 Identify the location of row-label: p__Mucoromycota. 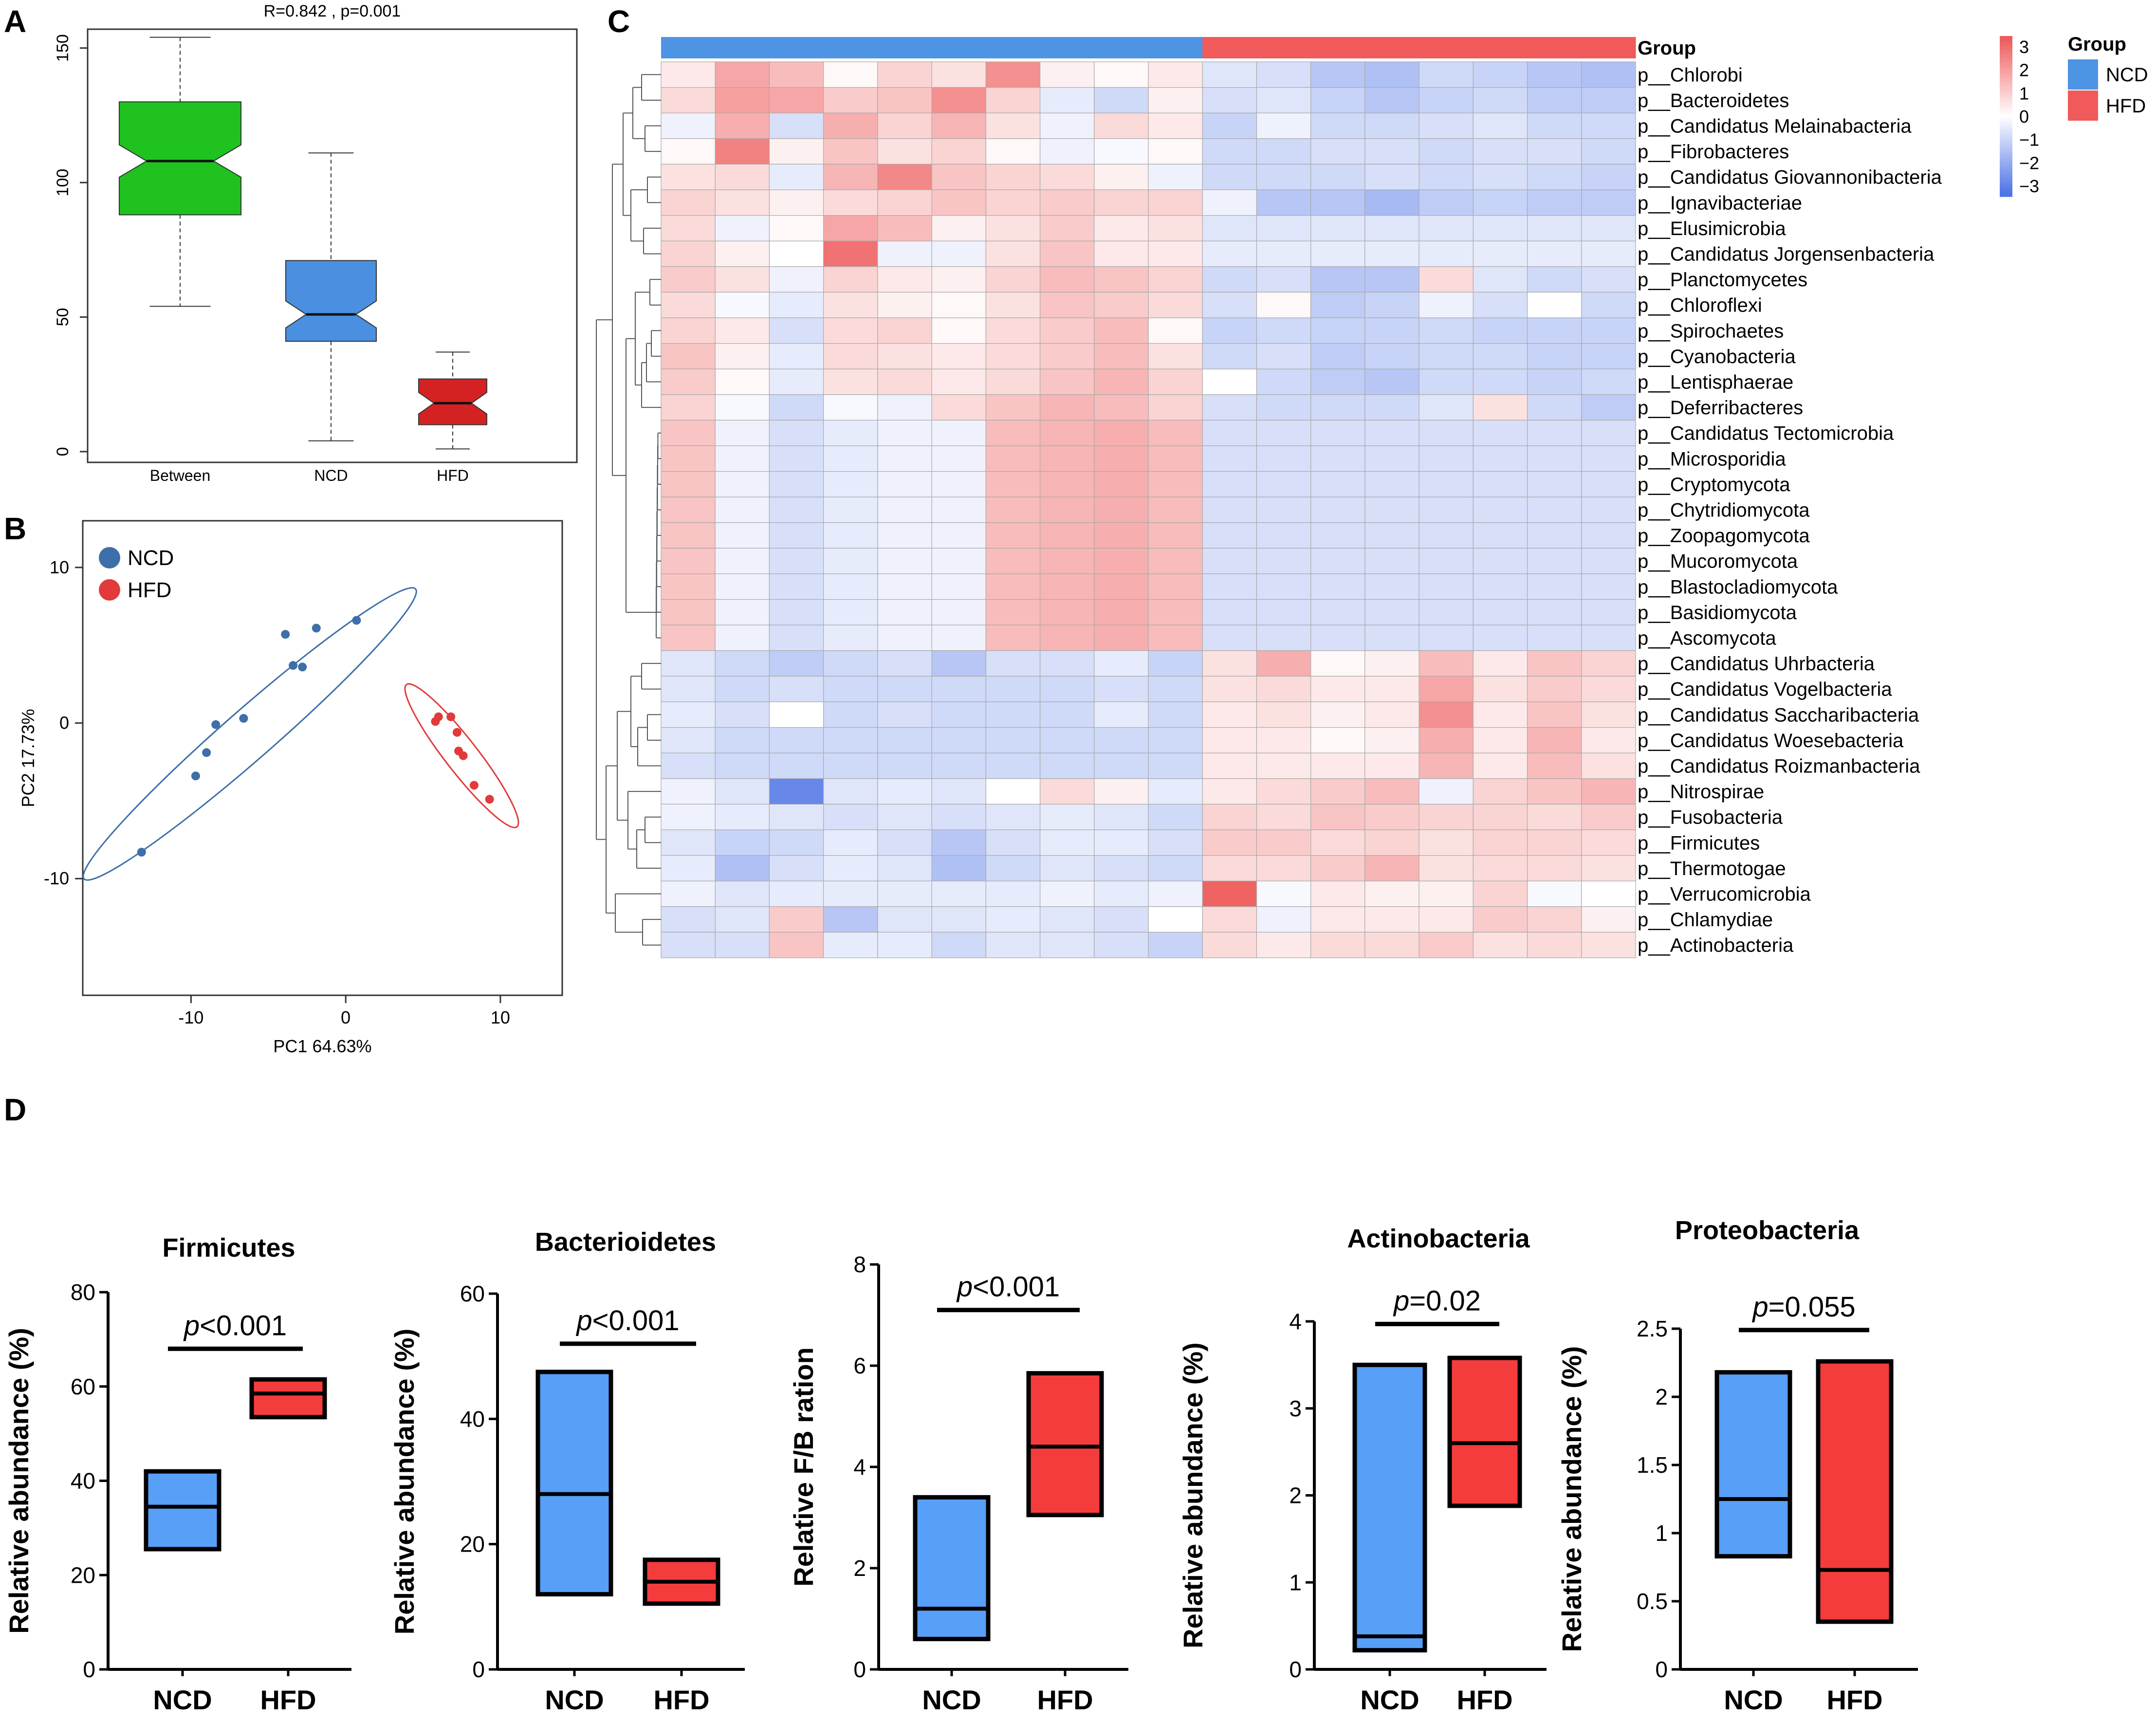
(1718, 561).